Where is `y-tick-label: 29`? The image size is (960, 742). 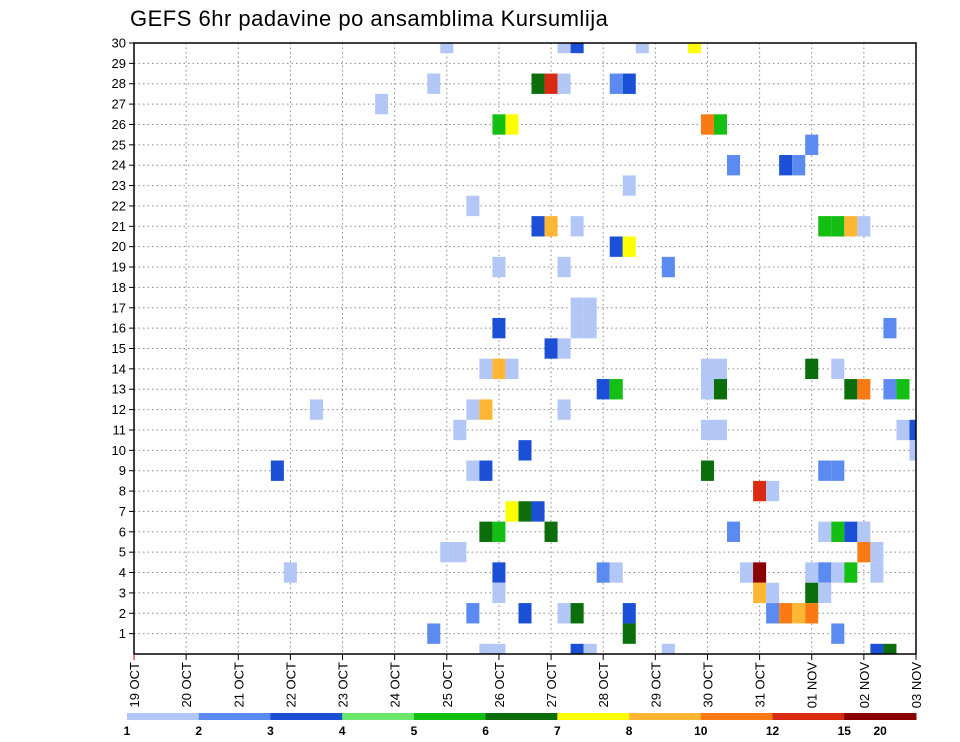
y-tick-label: 29 is located at coordinates (119, 63).